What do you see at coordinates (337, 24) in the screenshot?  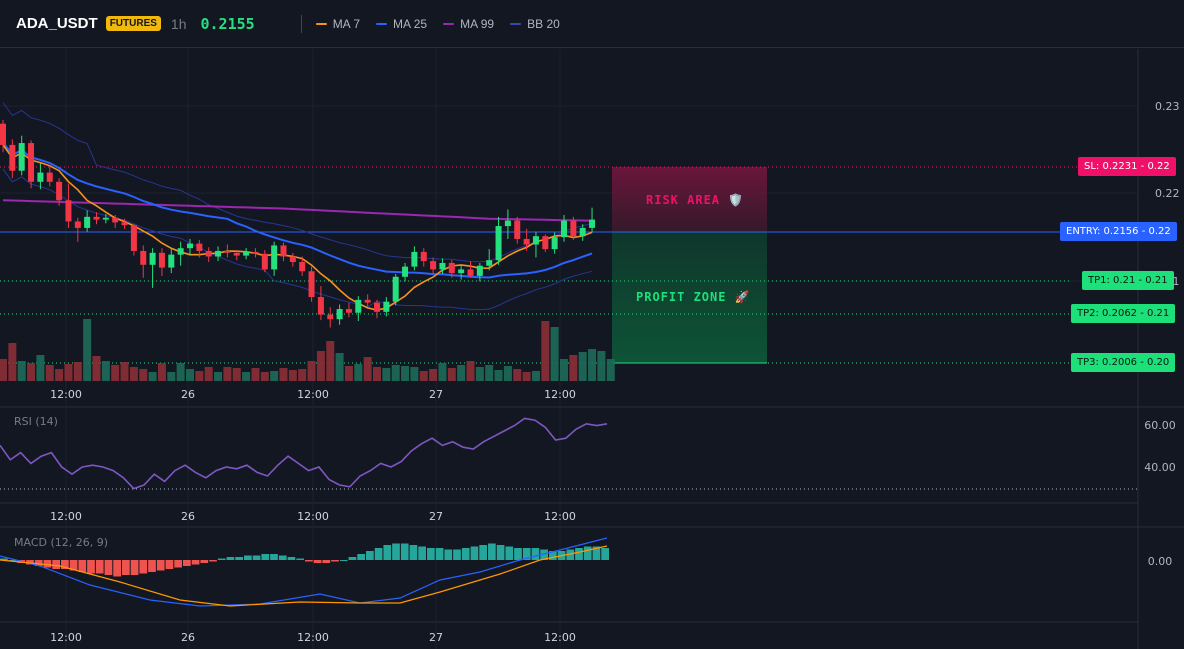 I see `legend-ma7: MA 7` at bounding box center [337, 24].